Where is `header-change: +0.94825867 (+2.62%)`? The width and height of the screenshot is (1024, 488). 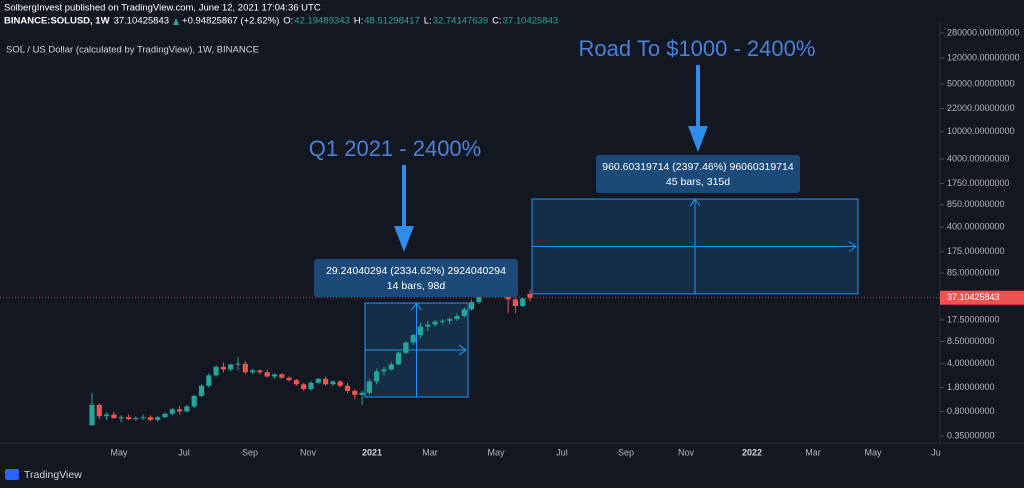
header-change: +0.94825867 (+2.62%) is located at coordinates (230, 21).